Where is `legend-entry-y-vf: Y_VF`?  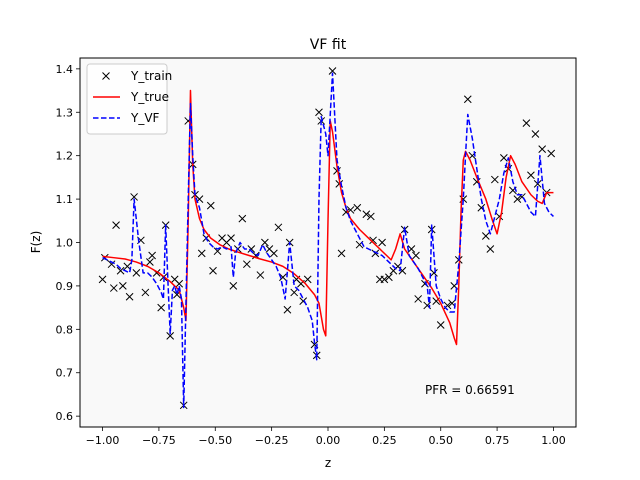
legend-entry-y-vf: Y_VF is located at coordinates (126, 118).